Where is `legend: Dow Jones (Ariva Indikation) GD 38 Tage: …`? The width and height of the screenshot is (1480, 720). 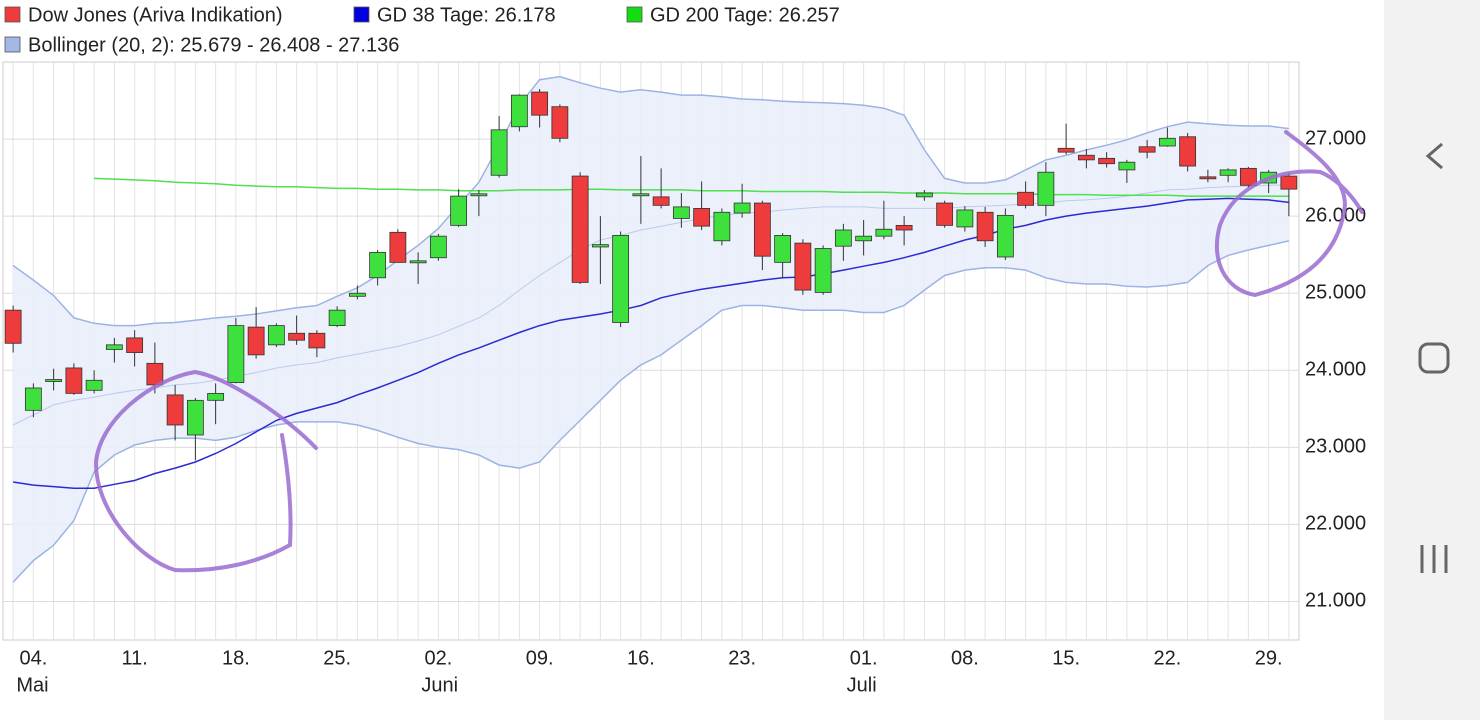
legend: Dow Jones (Ariva Indikation) GD 38 Tage: … is located at coordinates (422, 30).